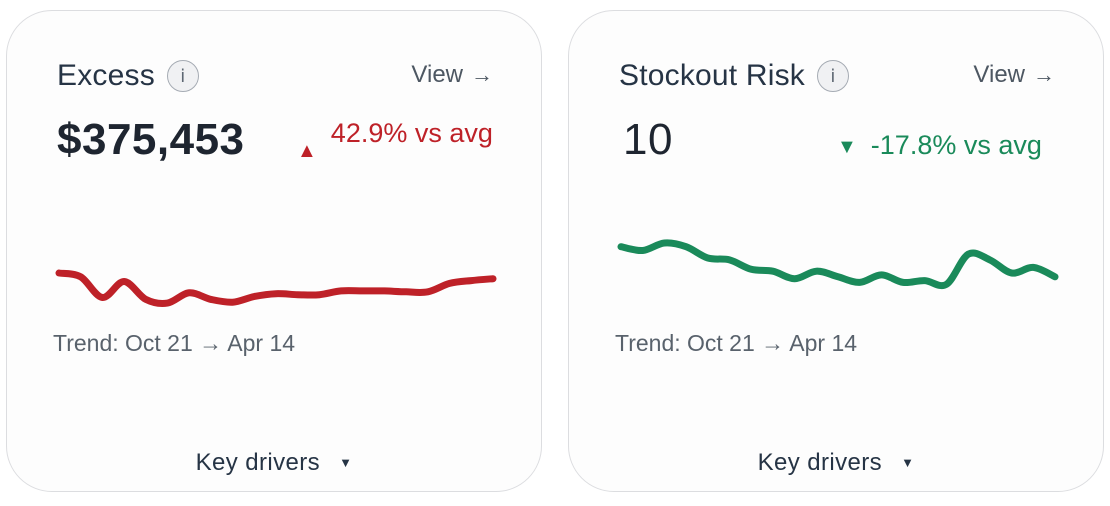 The image size is (1110, 506). I want to click on metric-value: 10, so click(648, 139).